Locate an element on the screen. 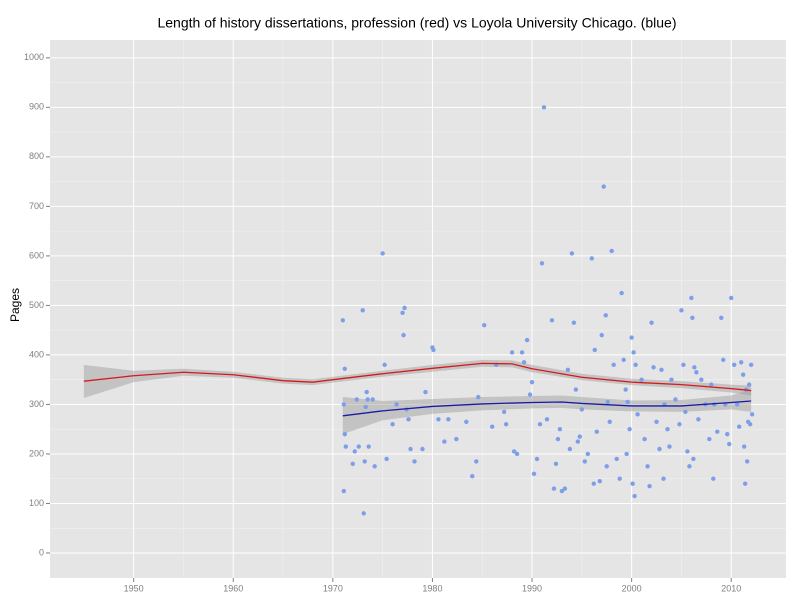 This screenshot has height=605, width=800. x-tick-label: 2010 is located at coordinates (731, 588).